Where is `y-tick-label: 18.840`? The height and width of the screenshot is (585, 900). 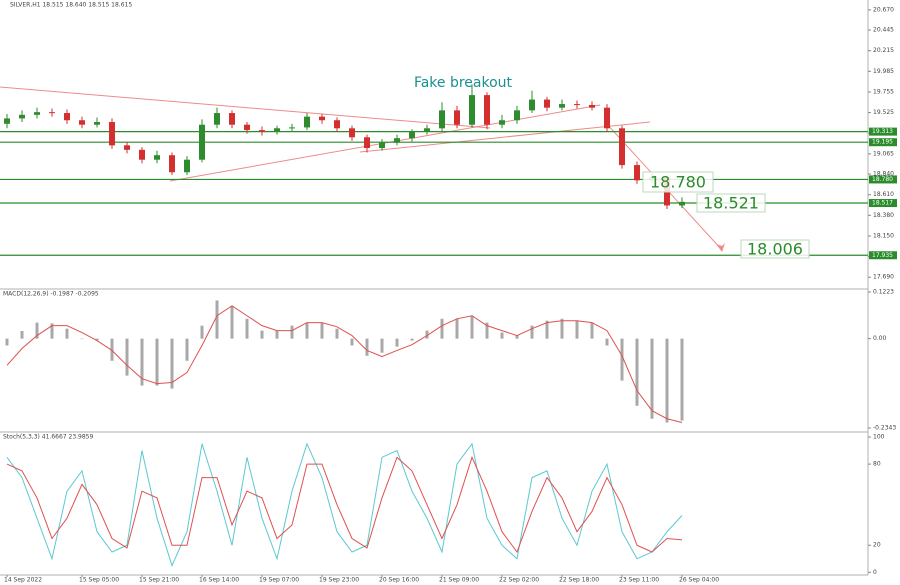
y-tick-label: 18.840 is located at coordinates (883, 174).